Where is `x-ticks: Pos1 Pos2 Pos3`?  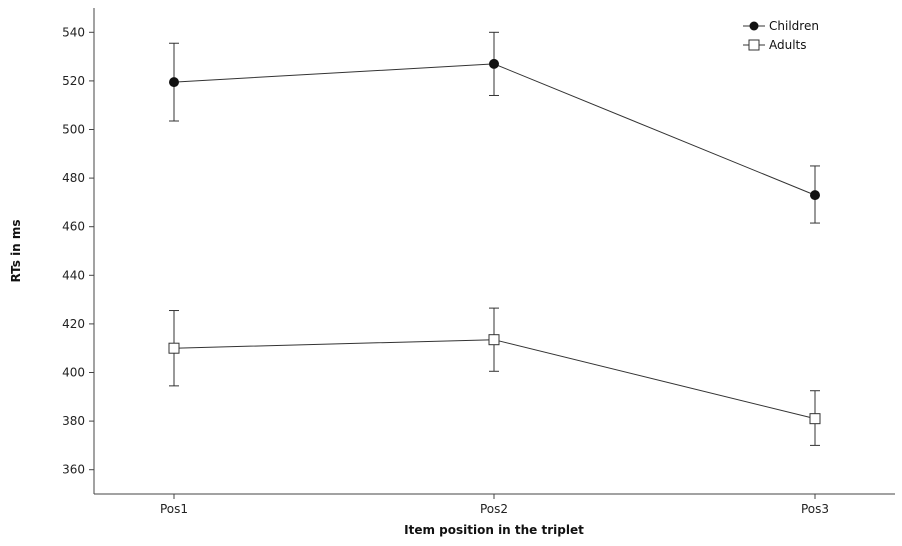 x-ticks: Pos1 Pos2 Pos3 is located at coordinates (494, 505).